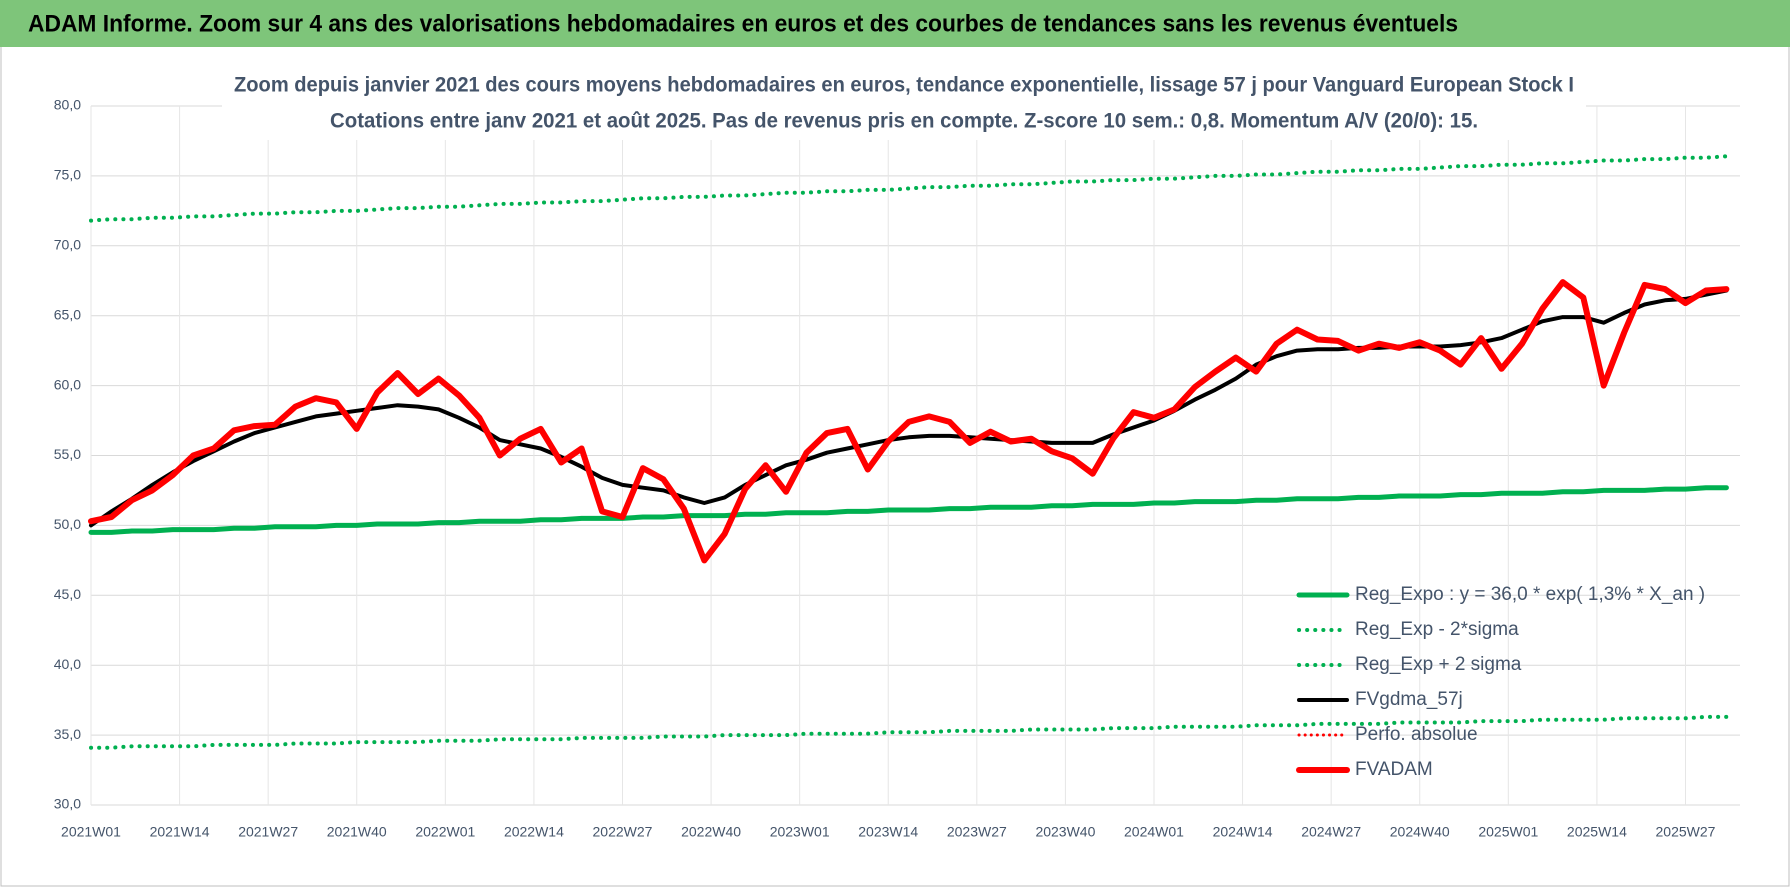 The width and height of the screenshot is (1790, 892). I want to click on x-tick-label: 2023W01, so click(800, 832).